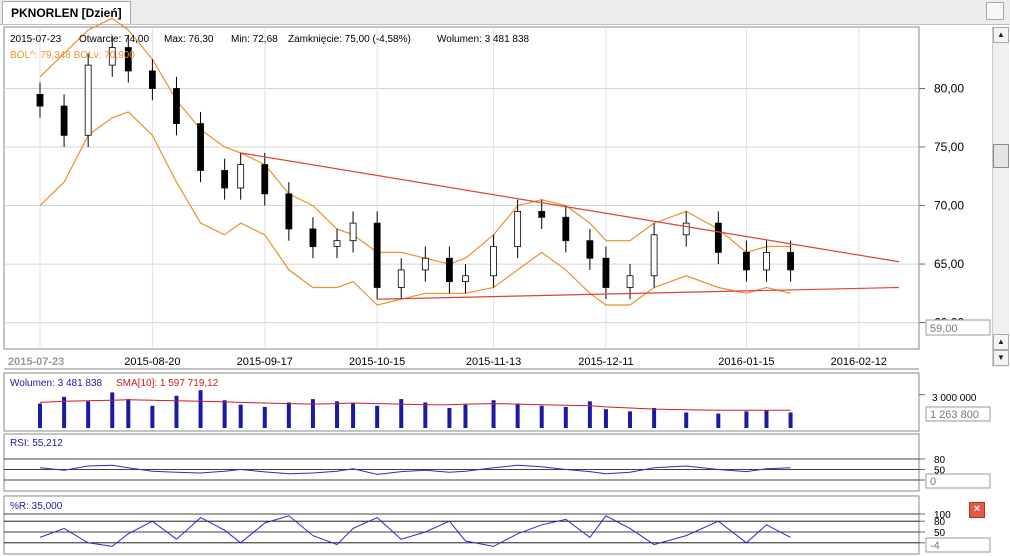 The image size is (1010, 556). What do you see at coordinates (36, 506) in the screenshot?
I see `williams-label: %R: 35,000` at bounding box center [36, 506].